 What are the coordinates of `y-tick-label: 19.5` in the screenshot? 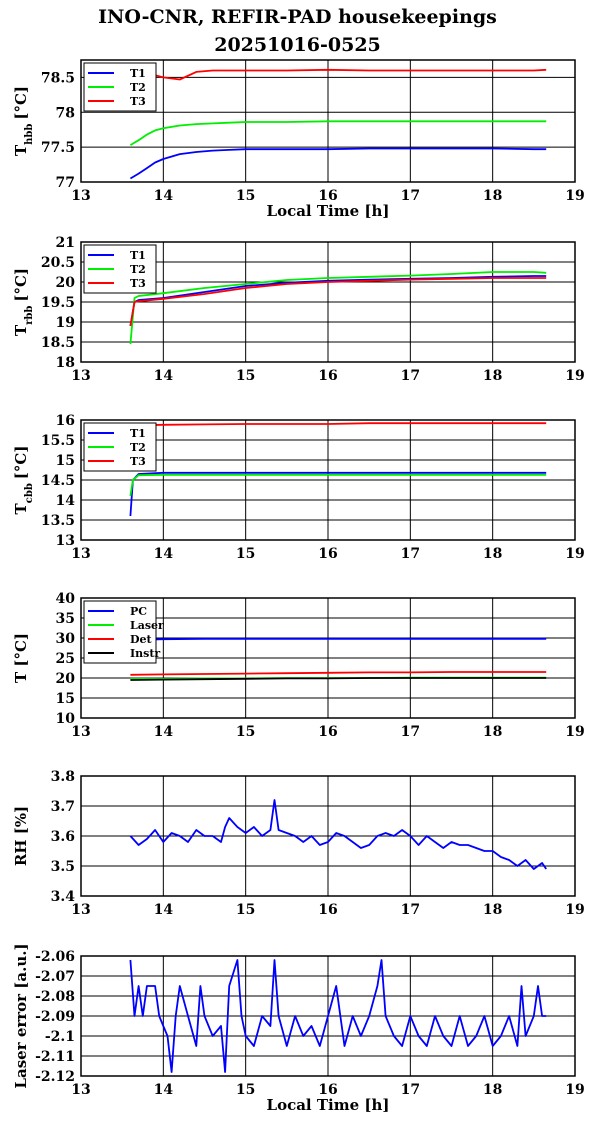 It's located at (58, 303).